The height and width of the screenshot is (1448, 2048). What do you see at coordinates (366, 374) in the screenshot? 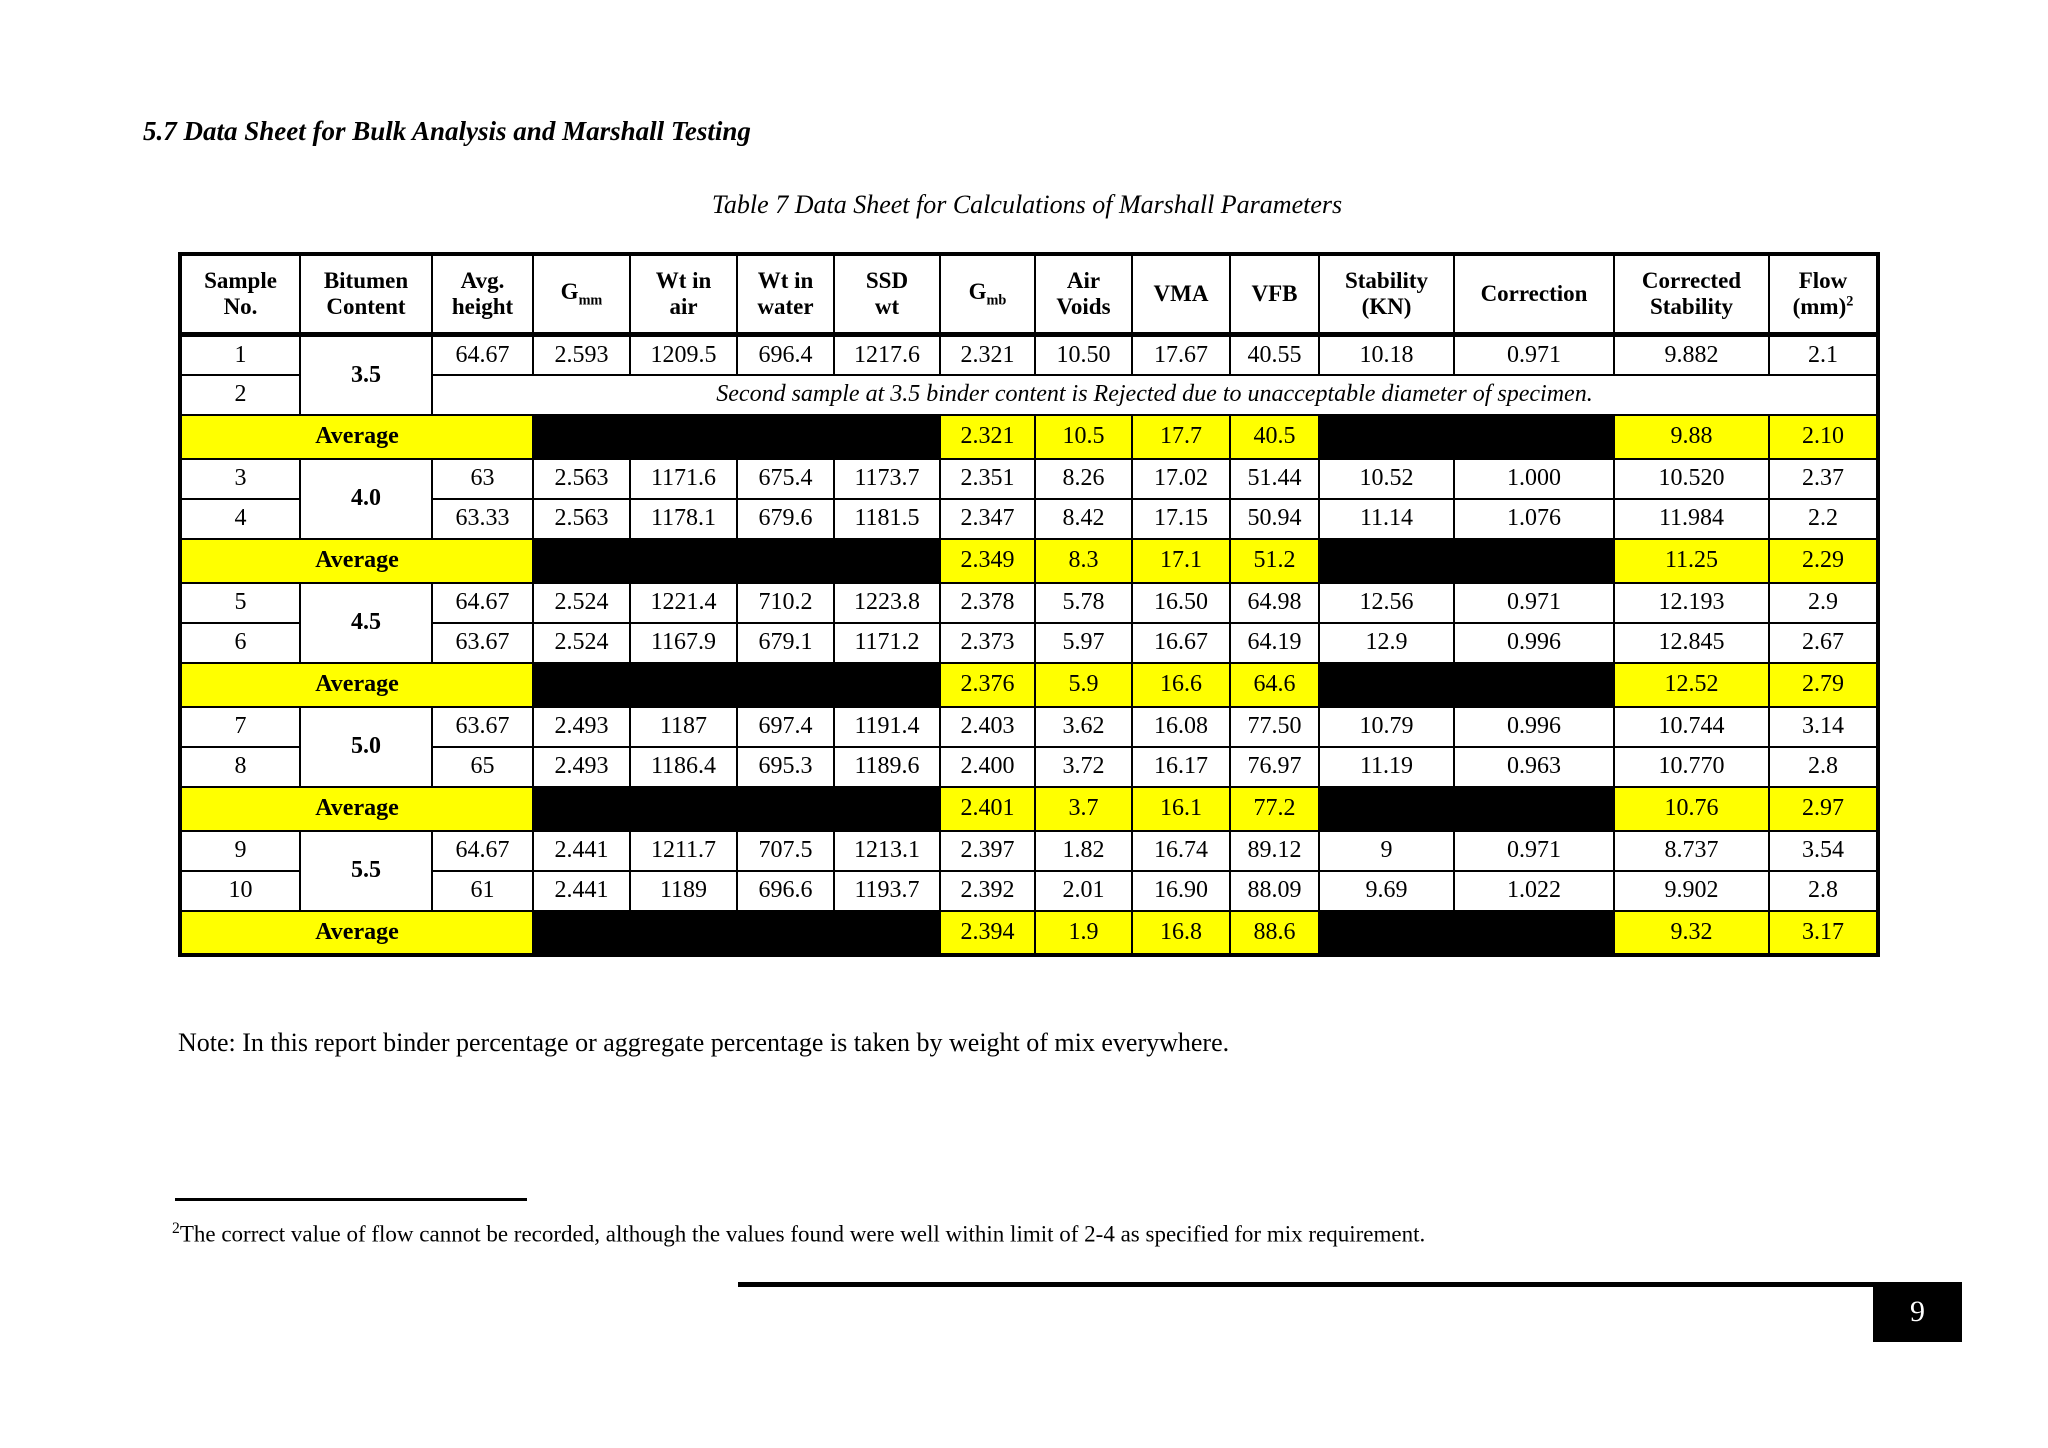
I see `bitumen-content-cell: 3.5` at bounding box center [366, 374].